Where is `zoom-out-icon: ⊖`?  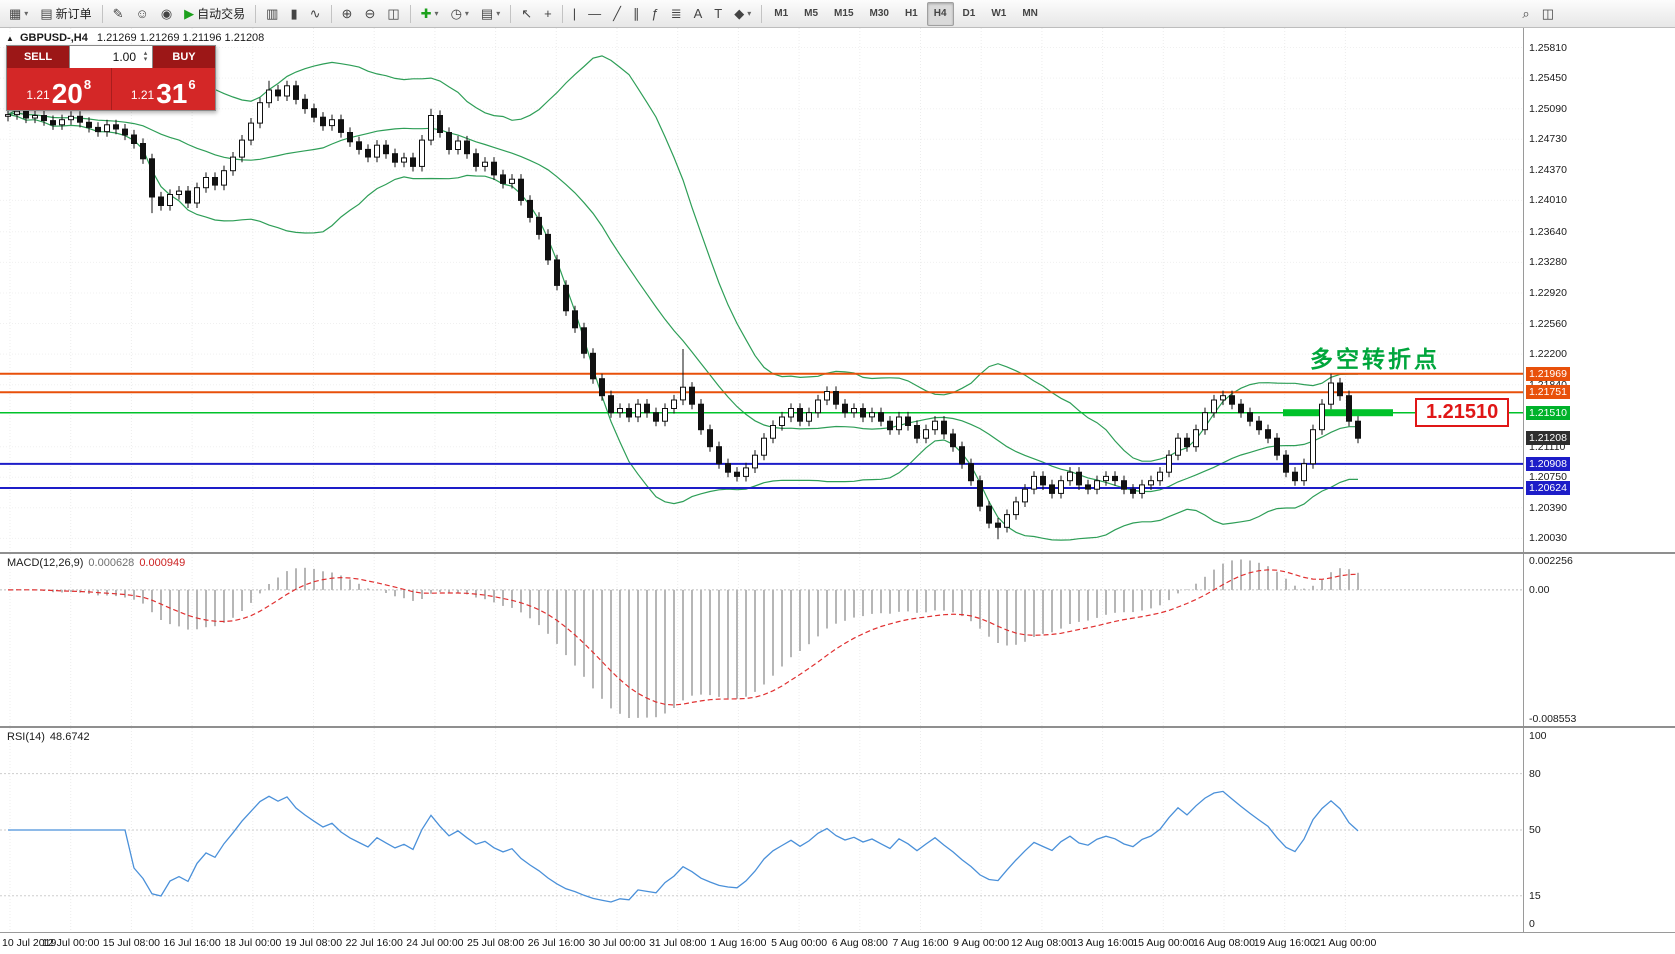
zoom-out-icon: ⊖ is located at coordinates (370, 13).